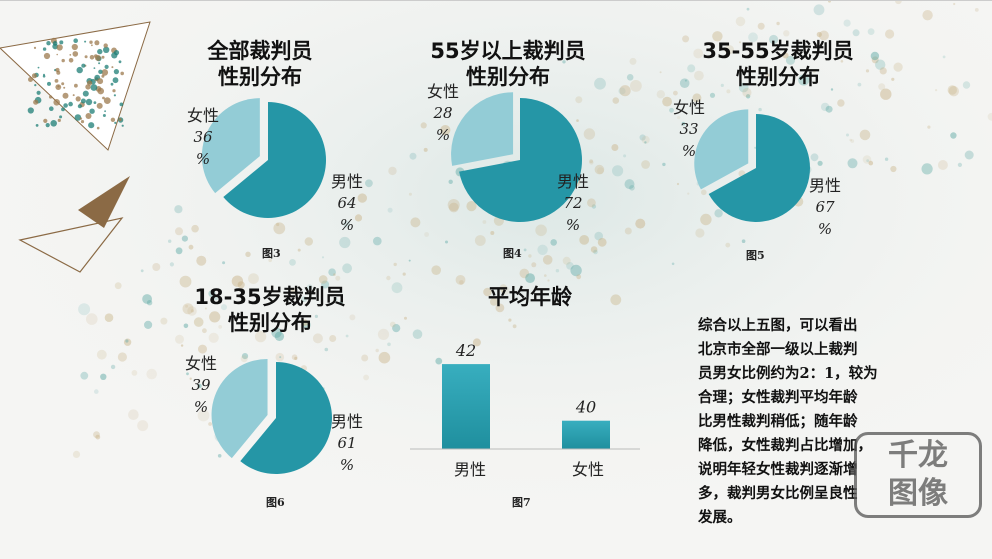 The image size is (992, 559). What do you see at coordinates (469, 469) in the screenshot?
I see `bar-category-male: 男性` at bounding box center [469, 469].